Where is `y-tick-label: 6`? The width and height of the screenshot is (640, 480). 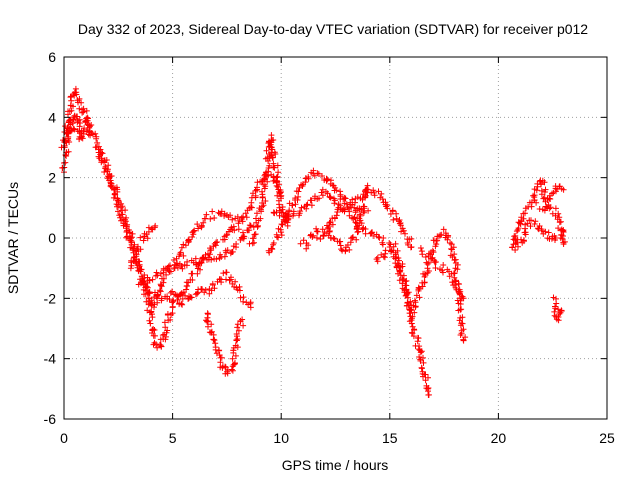 y-tick-label: 6 is located at coordinates (52, 57).